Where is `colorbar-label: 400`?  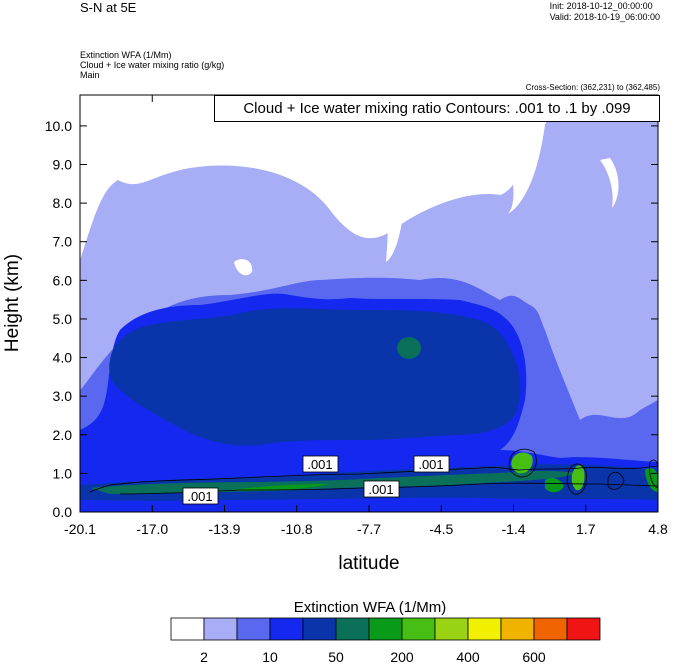
colorbar-label: 400 is located at coordinates (468, 657).